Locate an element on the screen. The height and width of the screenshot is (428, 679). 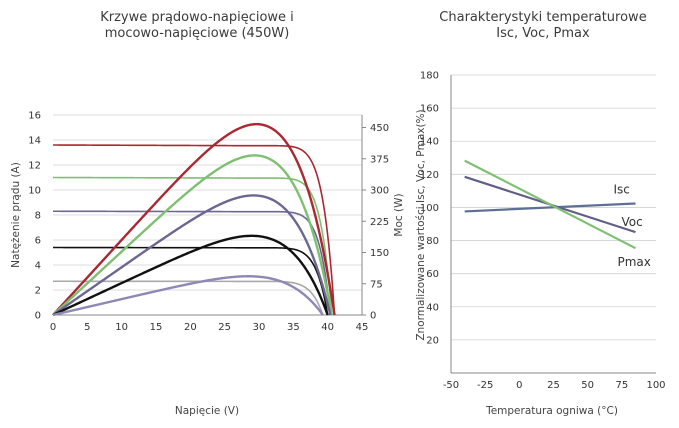
y-tick-label: 80 is located at coordinates (432, 241).